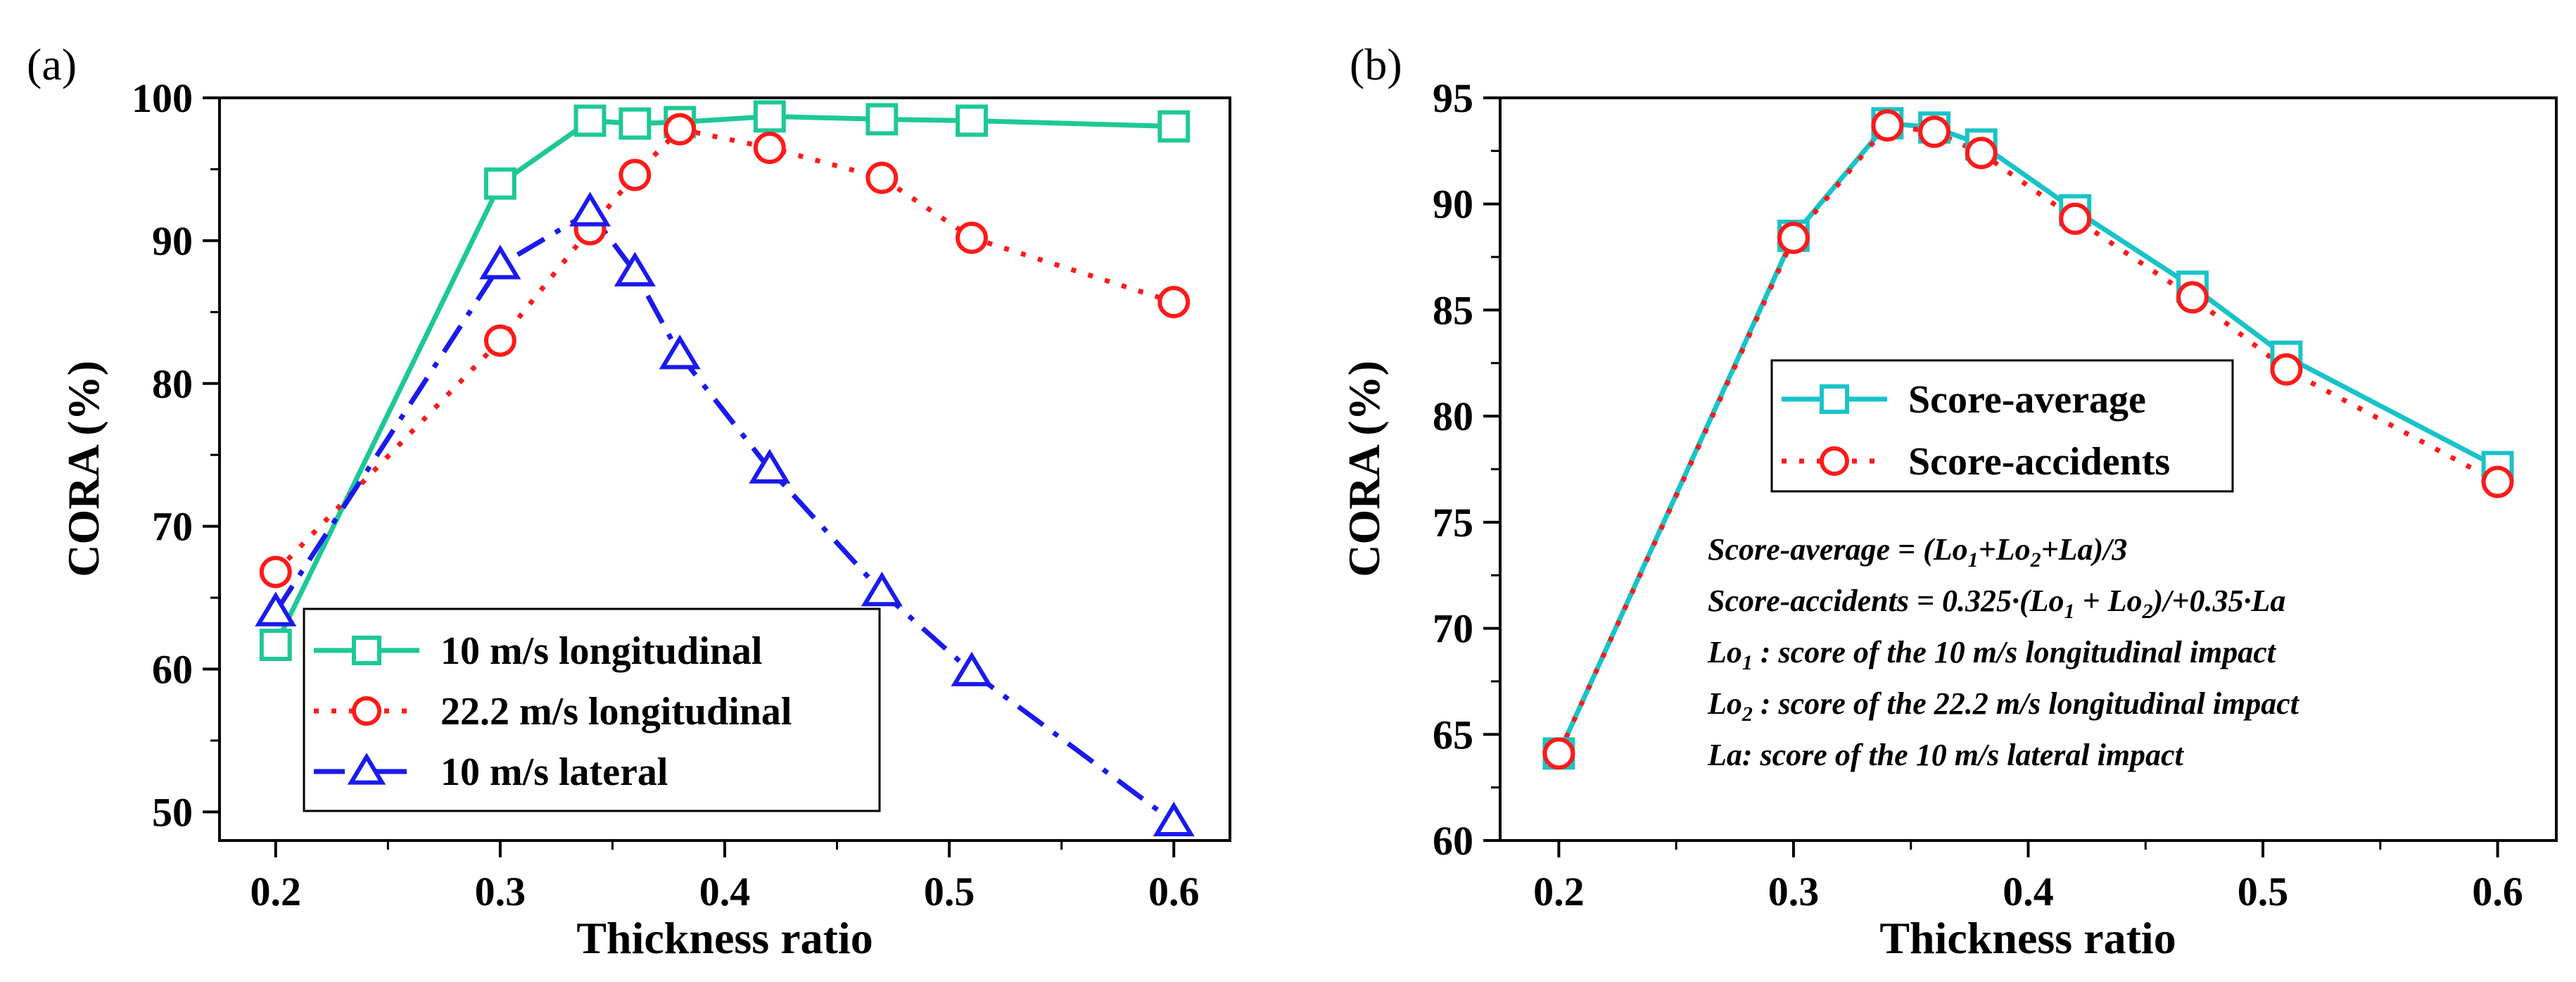  Describe the element at coordinates (1559, 891) in the screenshot. I see `x-tick-label-b-0: 0.2` at that location.